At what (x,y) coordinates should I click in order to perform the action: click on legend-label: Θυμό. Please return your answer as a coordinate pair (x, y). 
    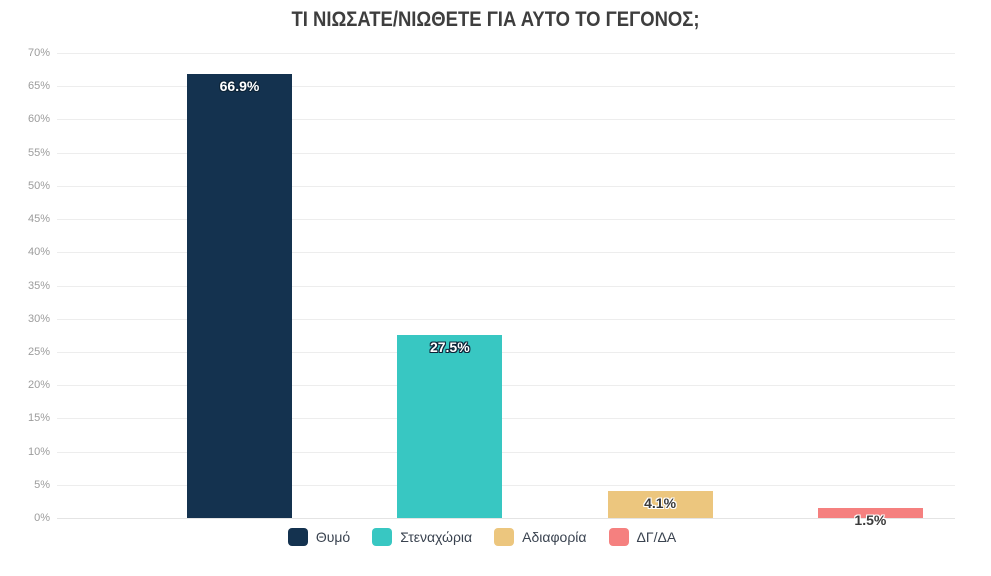
    Looking at the image, I should click on (333, 537).